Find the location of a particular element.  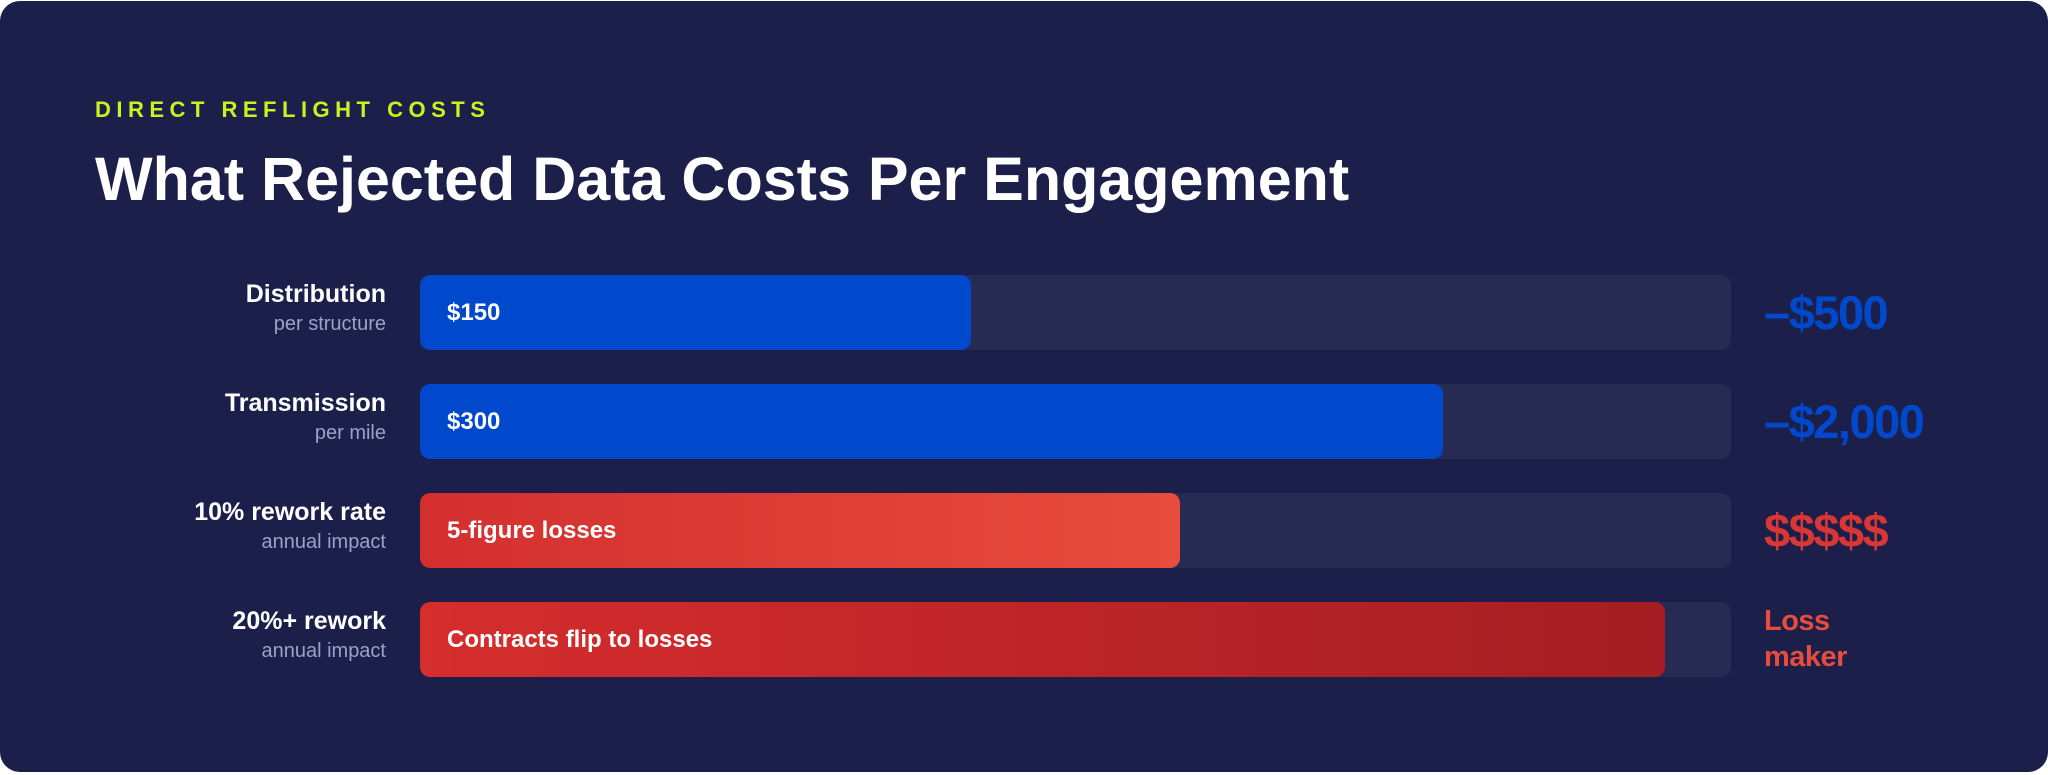

chart-title: What Rejected Data Costs Per Engagement is located at coordinates (722, 179).